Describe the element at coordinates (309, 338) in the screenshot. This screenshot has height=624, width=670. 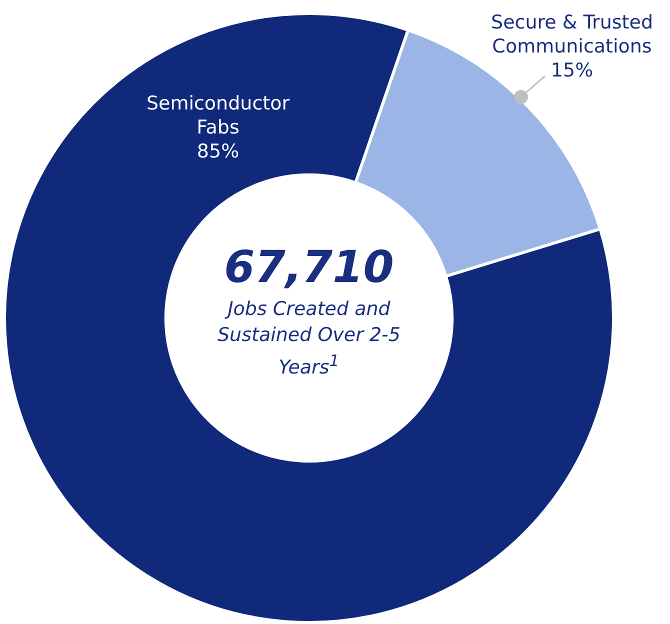
I see `text: Jobs Created and Sustained Over 2-5 Years$^{1}$` at that location.